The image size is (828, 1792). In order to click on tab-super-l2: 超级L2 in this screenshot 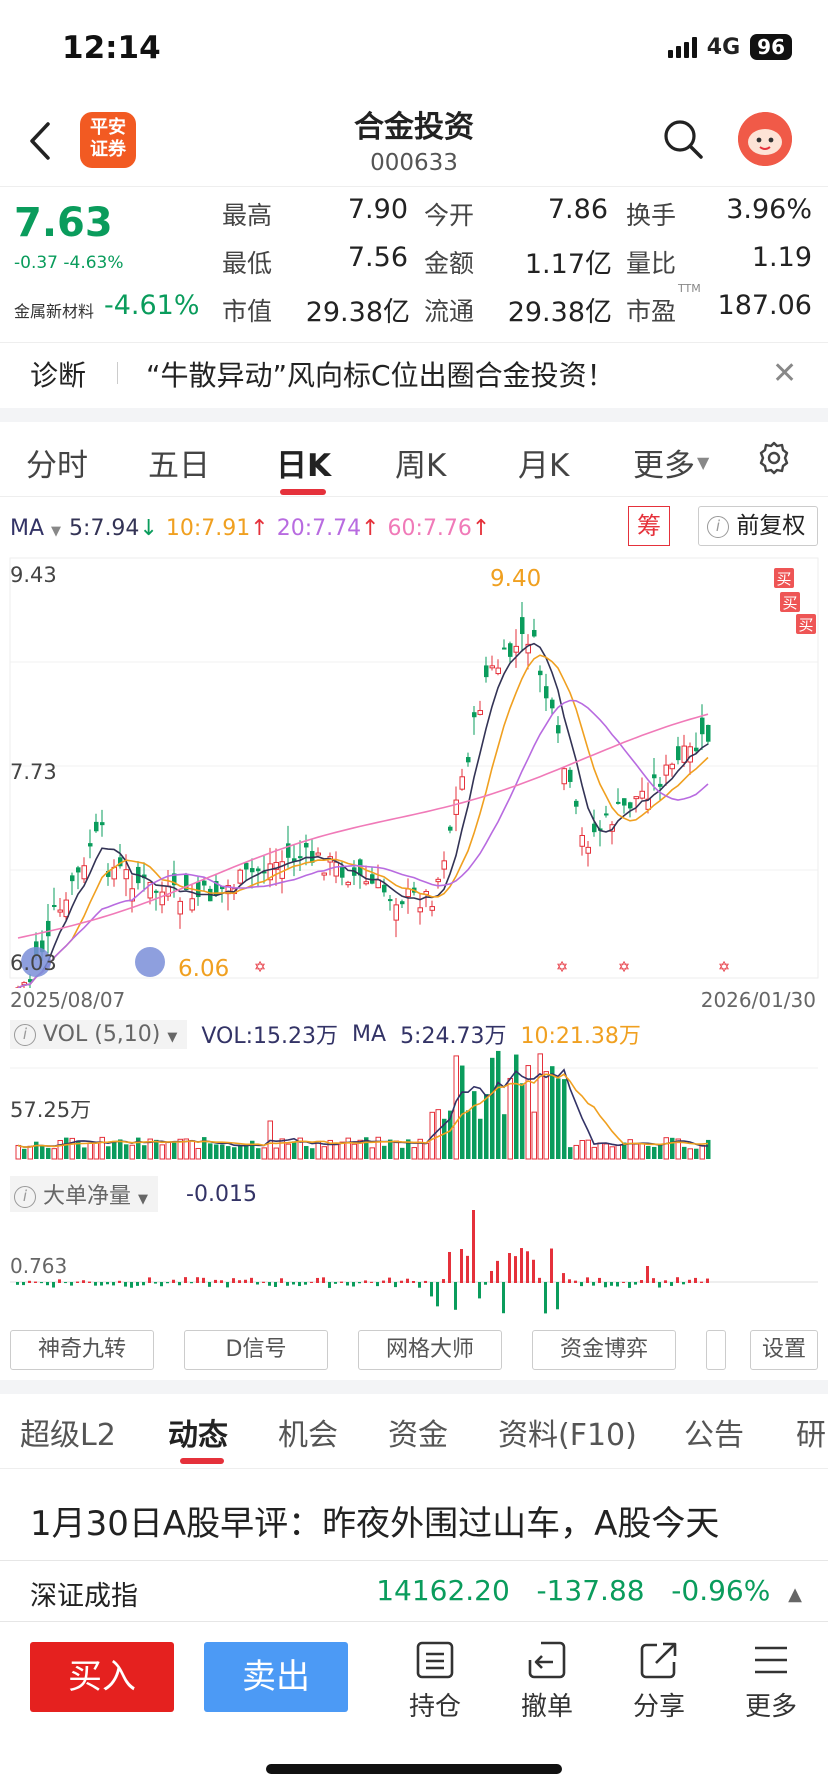, I will do `click(68, 1435)`.